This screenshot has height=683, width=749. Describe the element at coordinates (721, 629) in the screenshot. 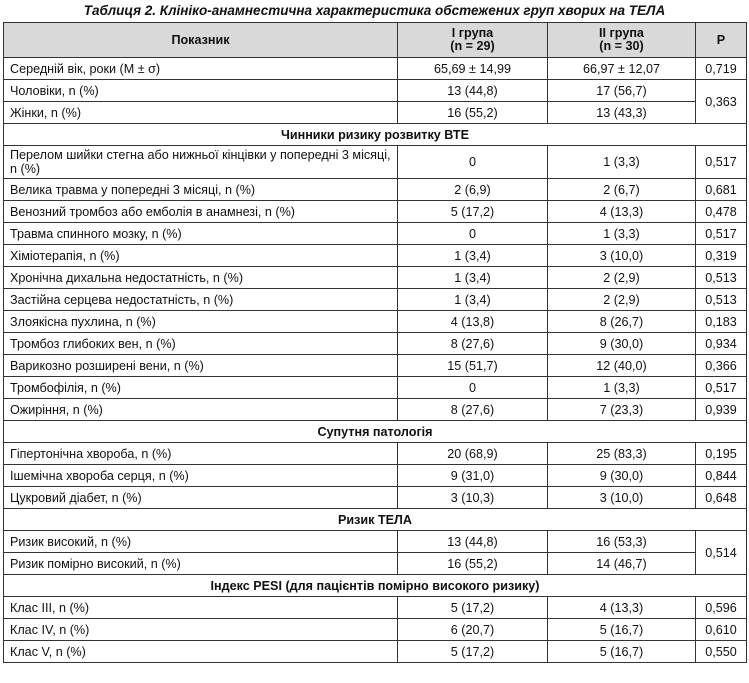

I see `p-value: 0,610` at that location.